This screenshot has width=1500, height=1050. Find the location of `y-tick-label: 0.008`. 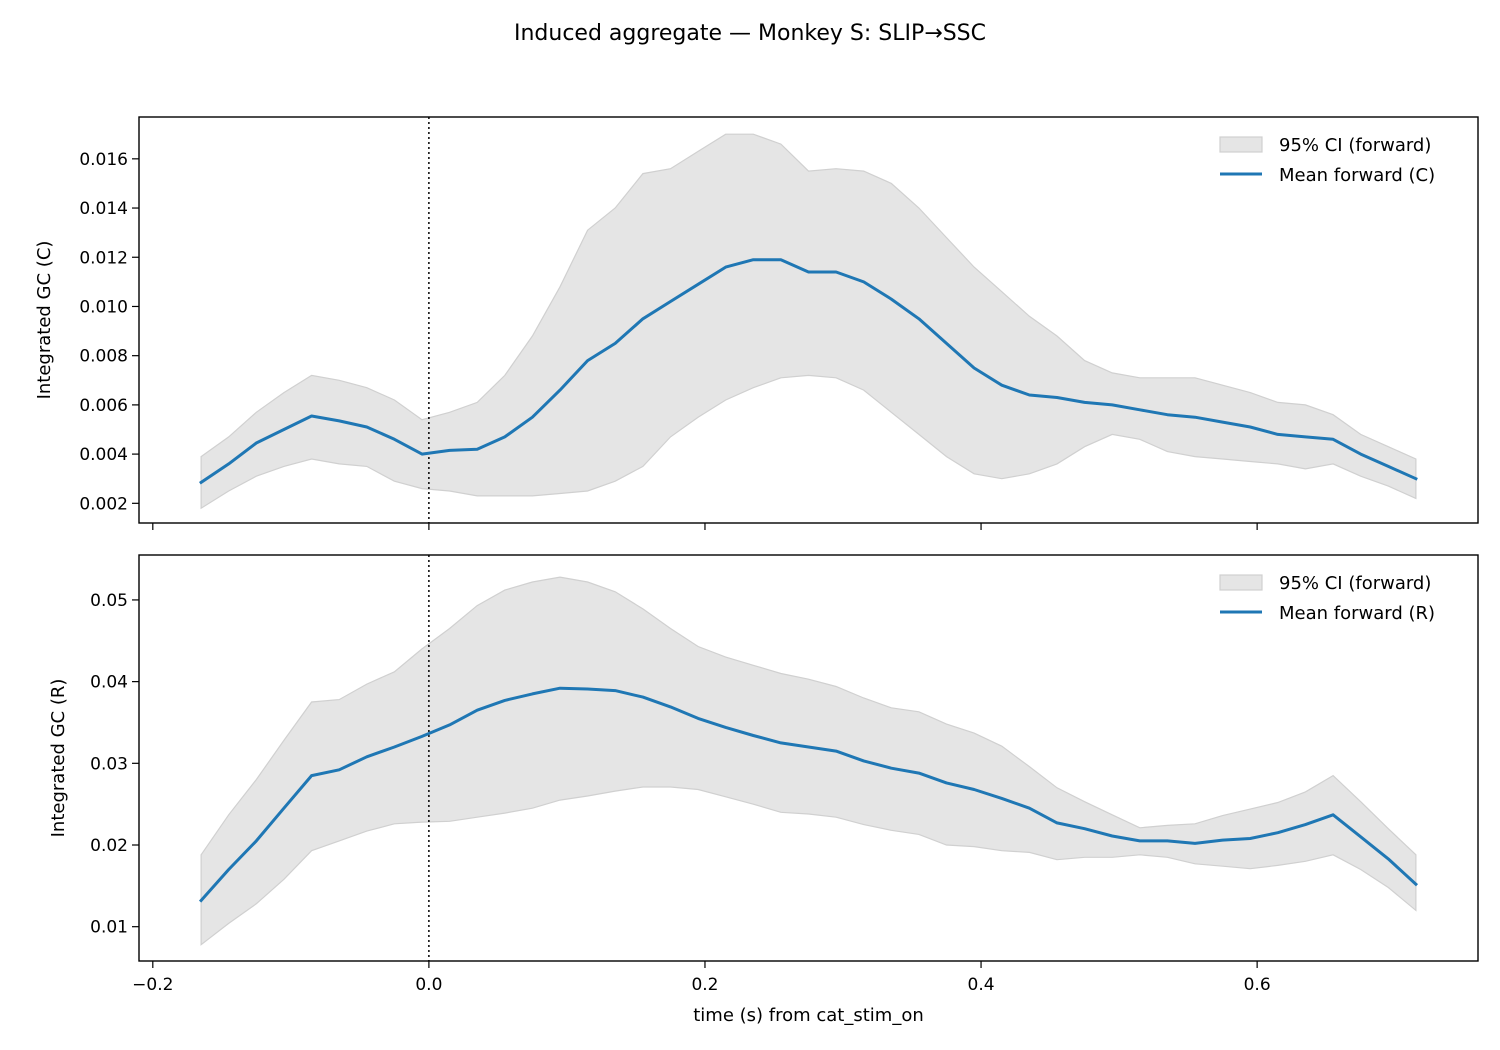

y-tick-label: 0.008 is located at coordinates (103, 357).